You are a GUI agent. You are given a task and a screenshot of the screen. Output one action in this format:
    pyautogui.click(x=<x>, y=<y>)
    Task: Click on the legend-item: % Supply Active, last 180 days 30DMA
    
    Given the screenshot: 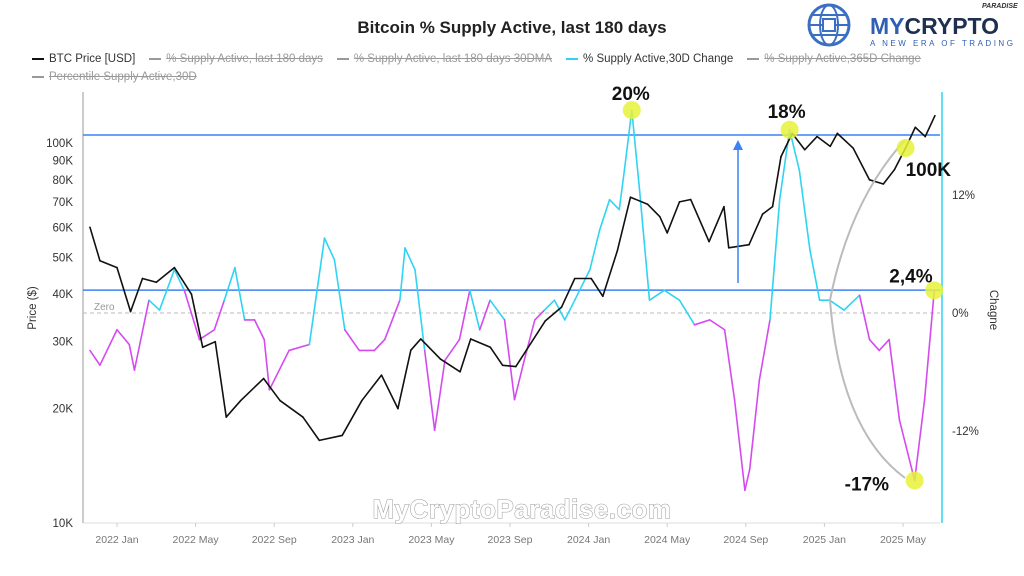 What is the action you would take?
    pyautogui.click(x=444, y=59)
    